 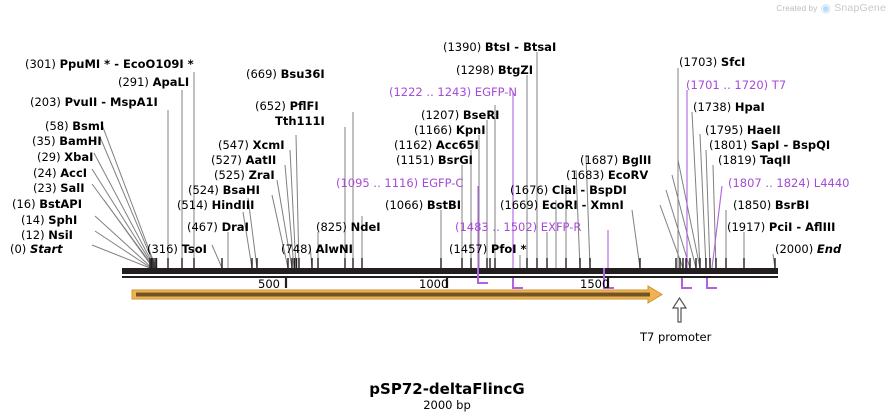 What do you see at coordinates (496, 92) in the screenshot?
I see `site-name: EGFP-N` at bounding box center [496, 92].